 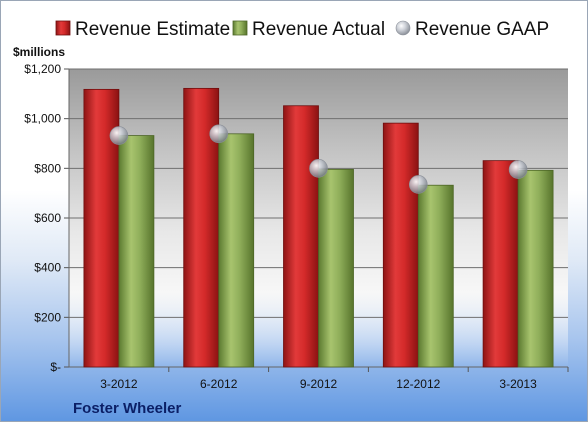 I want to click on x-tick-label: 12-2012, so click(x=418, y=384).